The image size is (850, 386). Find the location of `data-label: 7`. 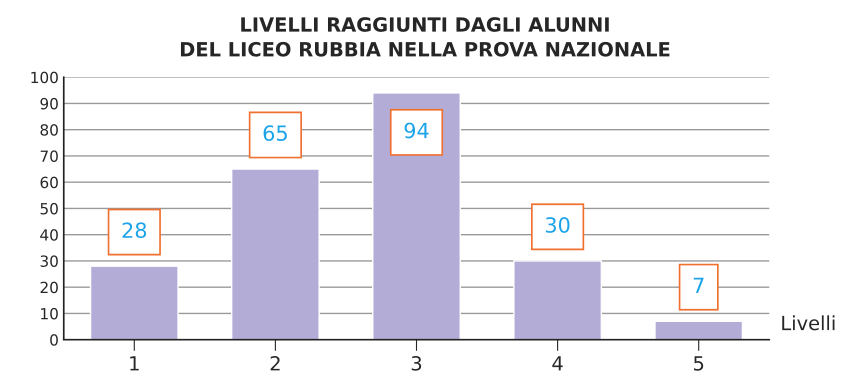

data-label: 7 is located at coordinates (699, 285).